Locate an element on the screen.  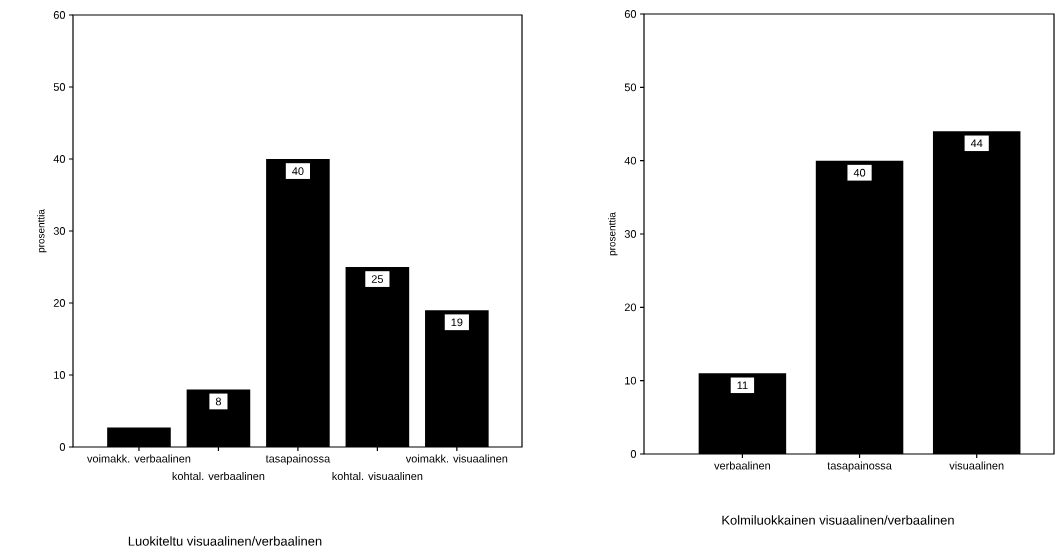
data-label: 44 is located at coordinates (976, 143).